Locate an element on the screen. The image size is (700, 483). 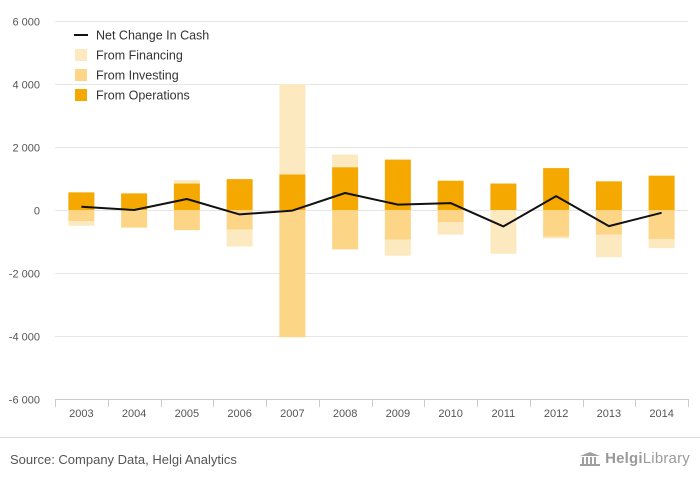
x-tick-label: 2012 is located at coordinates (556, 414).